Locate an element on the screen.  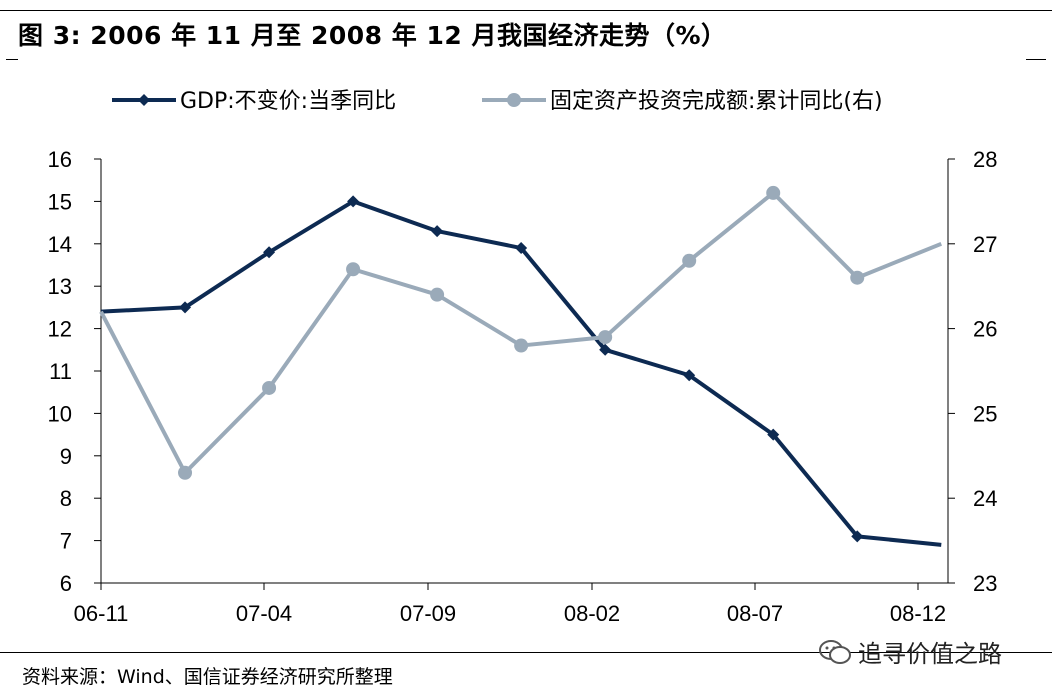
y-left-tick-label: 16 is located at coordinates (60, 159).